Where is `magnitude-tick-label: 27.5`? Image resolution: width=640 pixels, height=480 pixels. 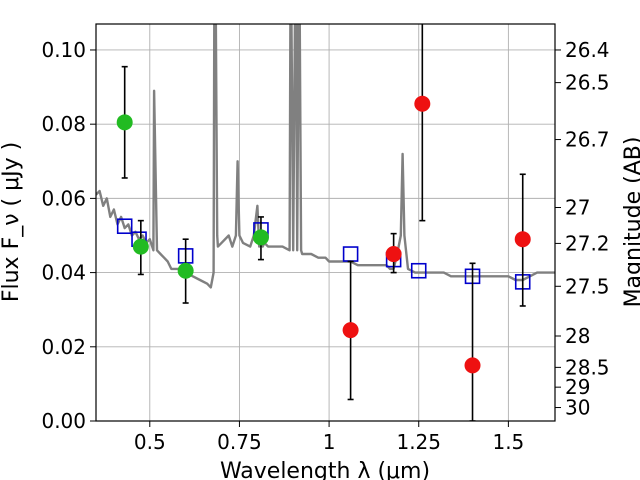
magnitude-tick-label: 27.5 is located at coordinates (587, 286).